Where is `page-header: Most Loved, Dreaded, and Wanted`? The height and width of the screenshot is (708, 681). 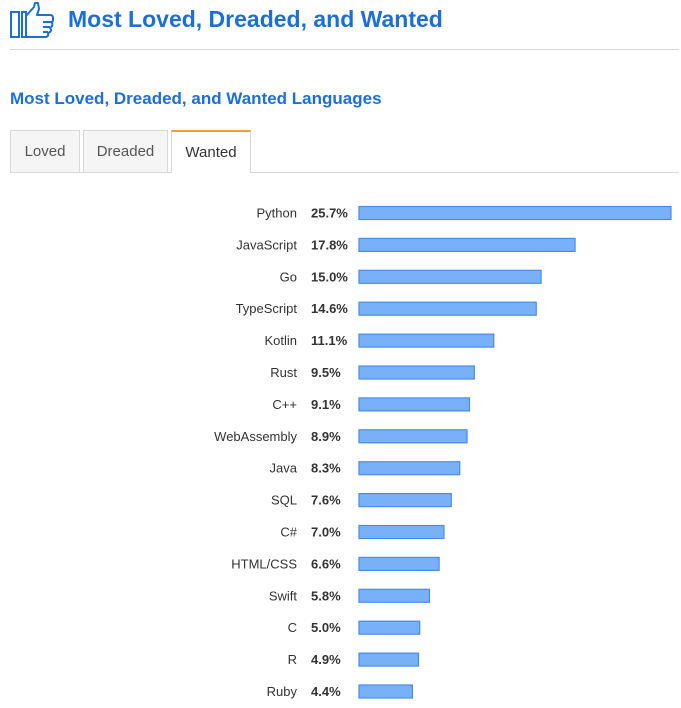
page-header: Most Loved, Dreaded, and Wanted is located at coordinates (340, 25).